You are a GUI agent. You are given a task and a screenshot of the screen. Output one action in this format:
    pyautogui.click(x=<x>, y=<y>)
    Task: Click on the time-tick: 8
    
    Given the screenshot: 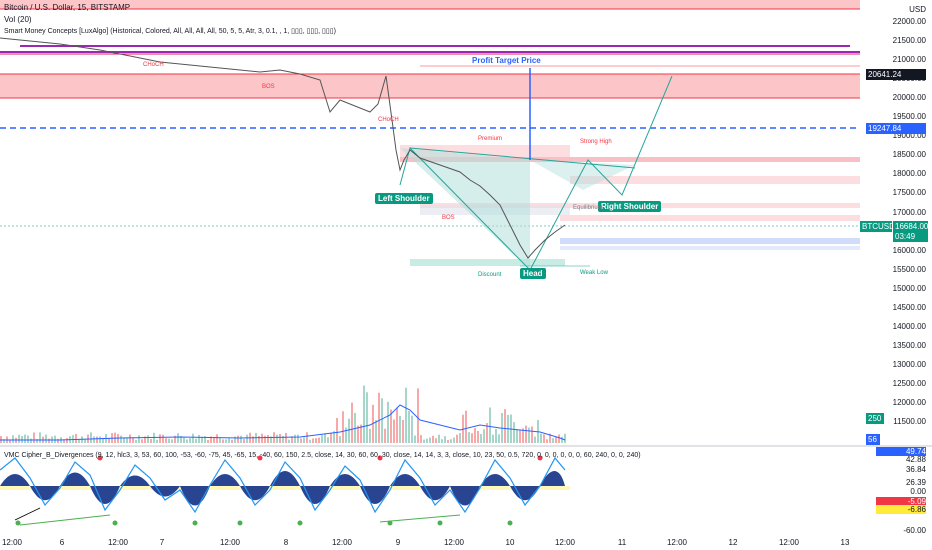 What is the action you would take?
    pyautogui.click(x=286, y=542)
    